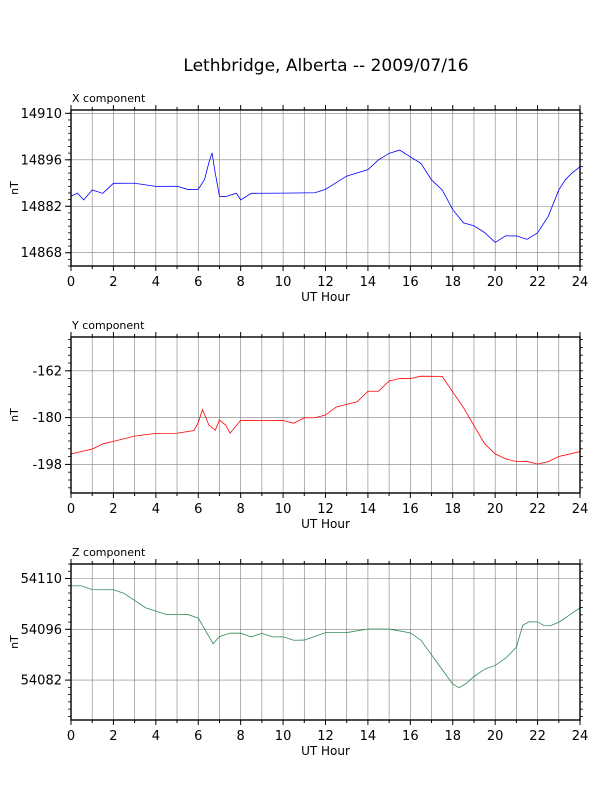  Describe the element at coordinates (41, 681) in the screenshot. I see `y-tick-label: 54082` at that location.